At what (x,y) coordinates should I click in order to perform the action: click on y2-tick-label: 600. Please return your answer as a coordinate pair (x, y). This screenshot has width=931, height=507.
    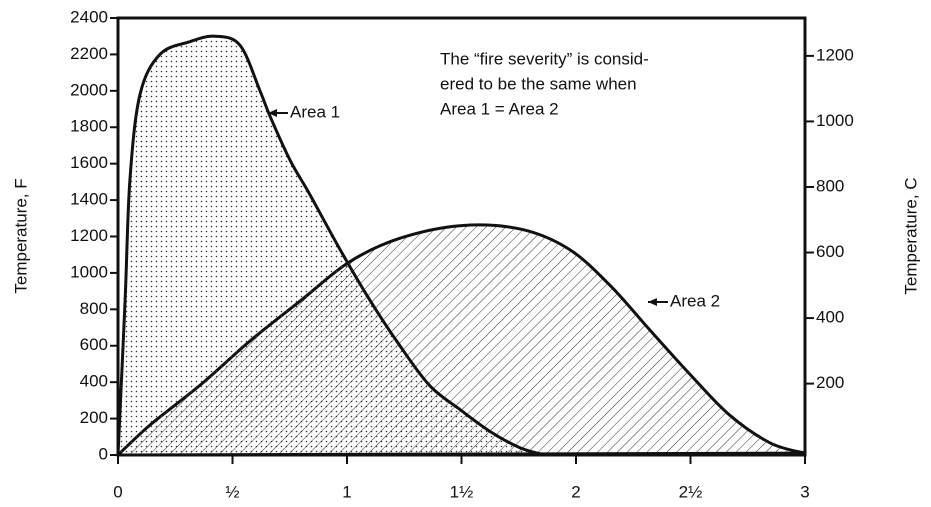
    Looking at the image, I should click on (830, 251).